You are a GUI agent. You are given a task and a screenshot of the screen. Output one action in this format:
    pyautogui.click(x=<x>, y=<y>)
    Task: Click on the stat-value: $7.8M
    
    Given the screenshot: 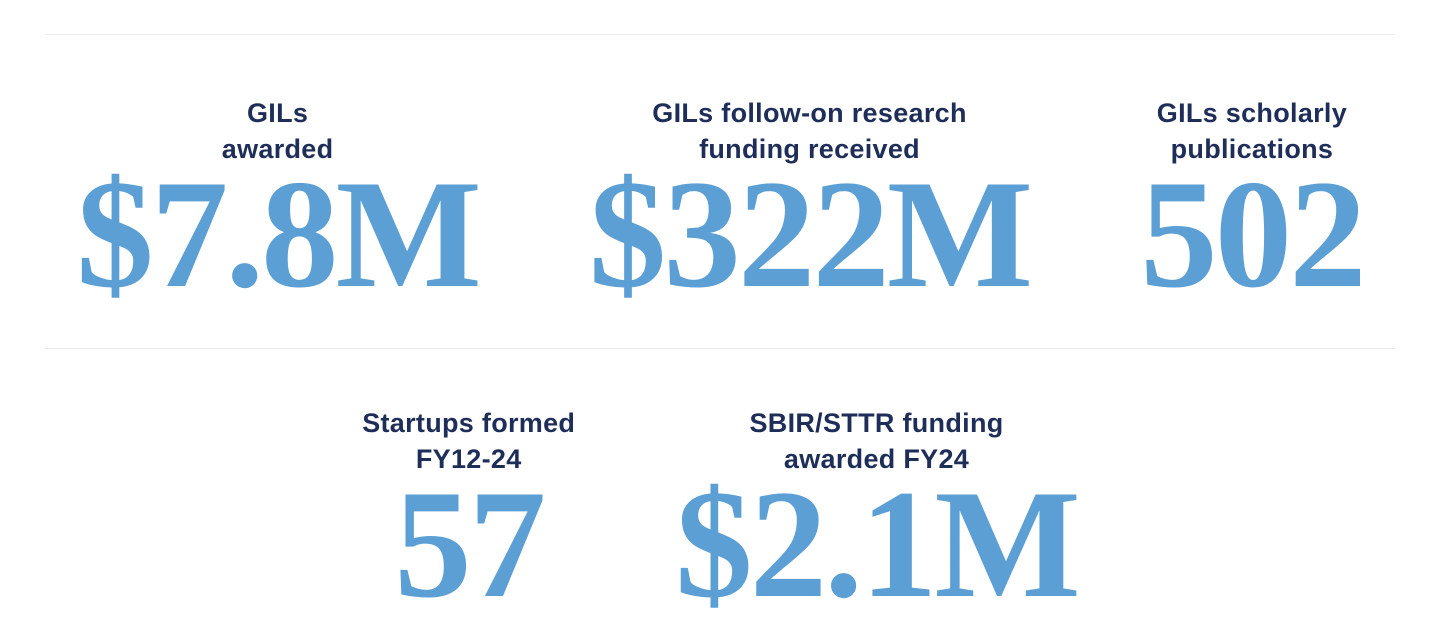 What is the action you would take?
    pyautogui.click(x=279, y=234)
    